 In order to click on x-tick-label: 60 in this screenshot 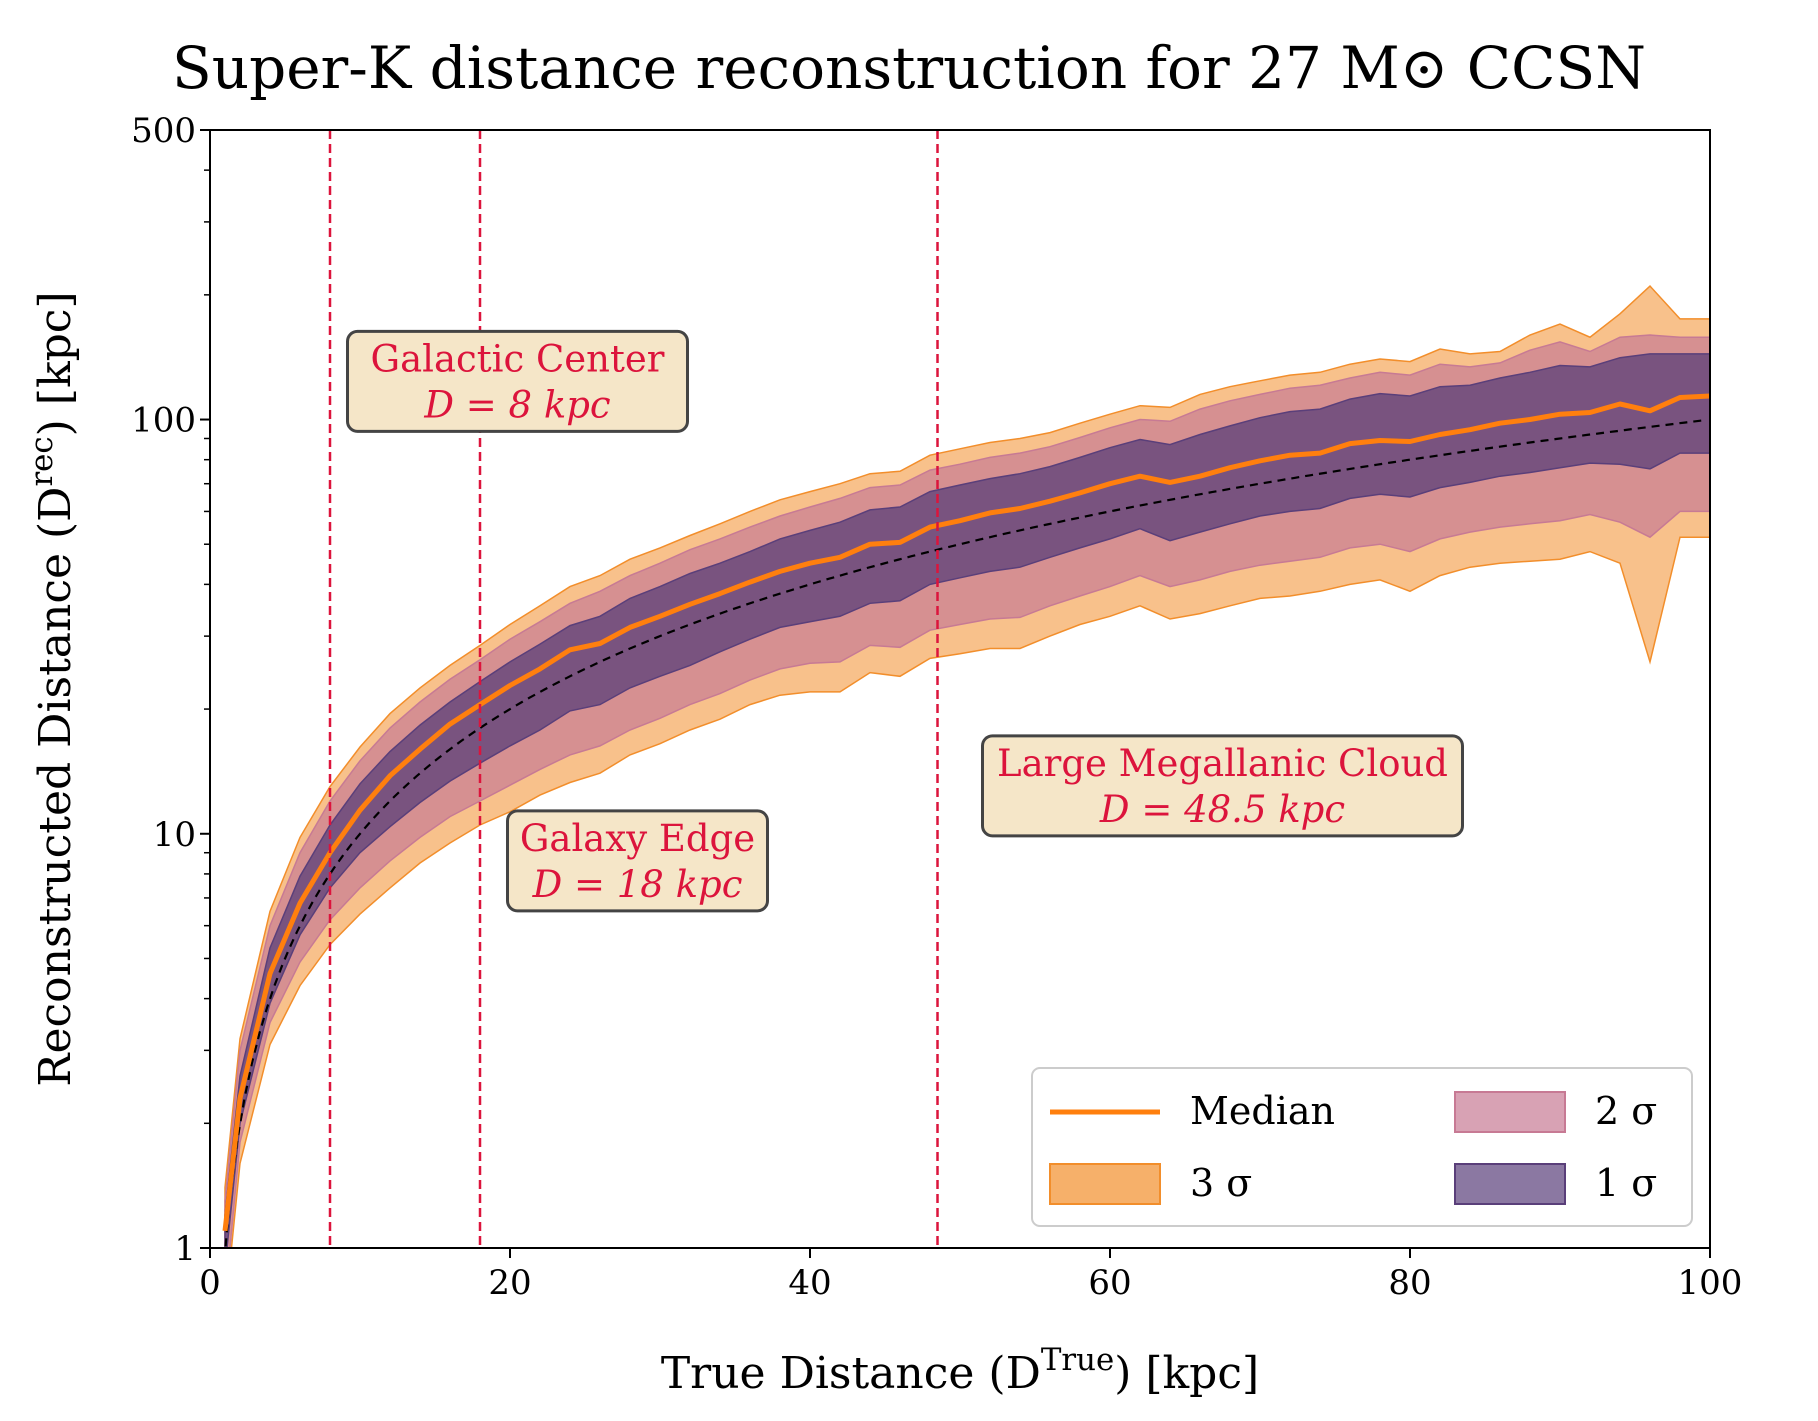, I will do `click(1109, 1283)`.